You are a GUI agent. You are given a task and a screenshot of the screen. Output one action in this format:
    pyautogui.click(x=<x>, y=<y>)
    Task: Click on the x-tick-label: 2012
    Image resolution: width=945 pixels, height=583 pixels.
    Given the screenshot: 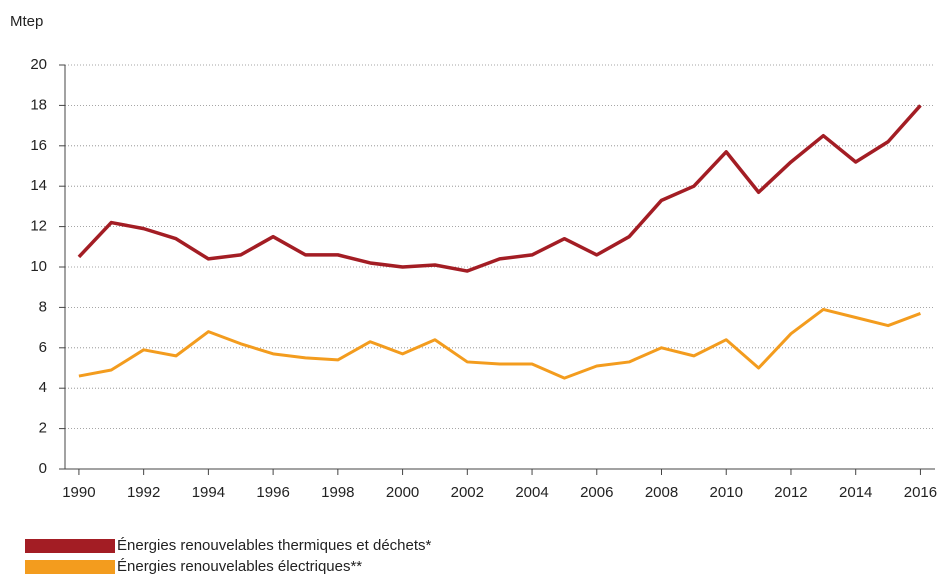 What is the action you would take?
    pyautogui.click(x=790, y=492)
    